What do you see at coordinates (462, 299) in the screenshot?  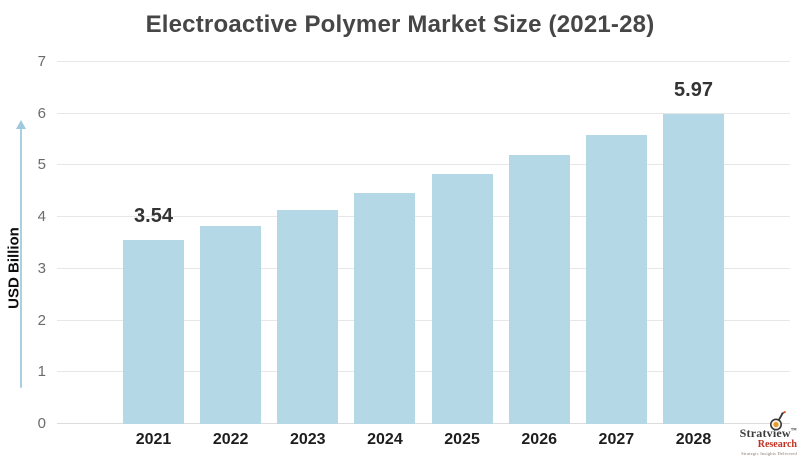 I see `bar-2025` at bounding box center [462, 299].